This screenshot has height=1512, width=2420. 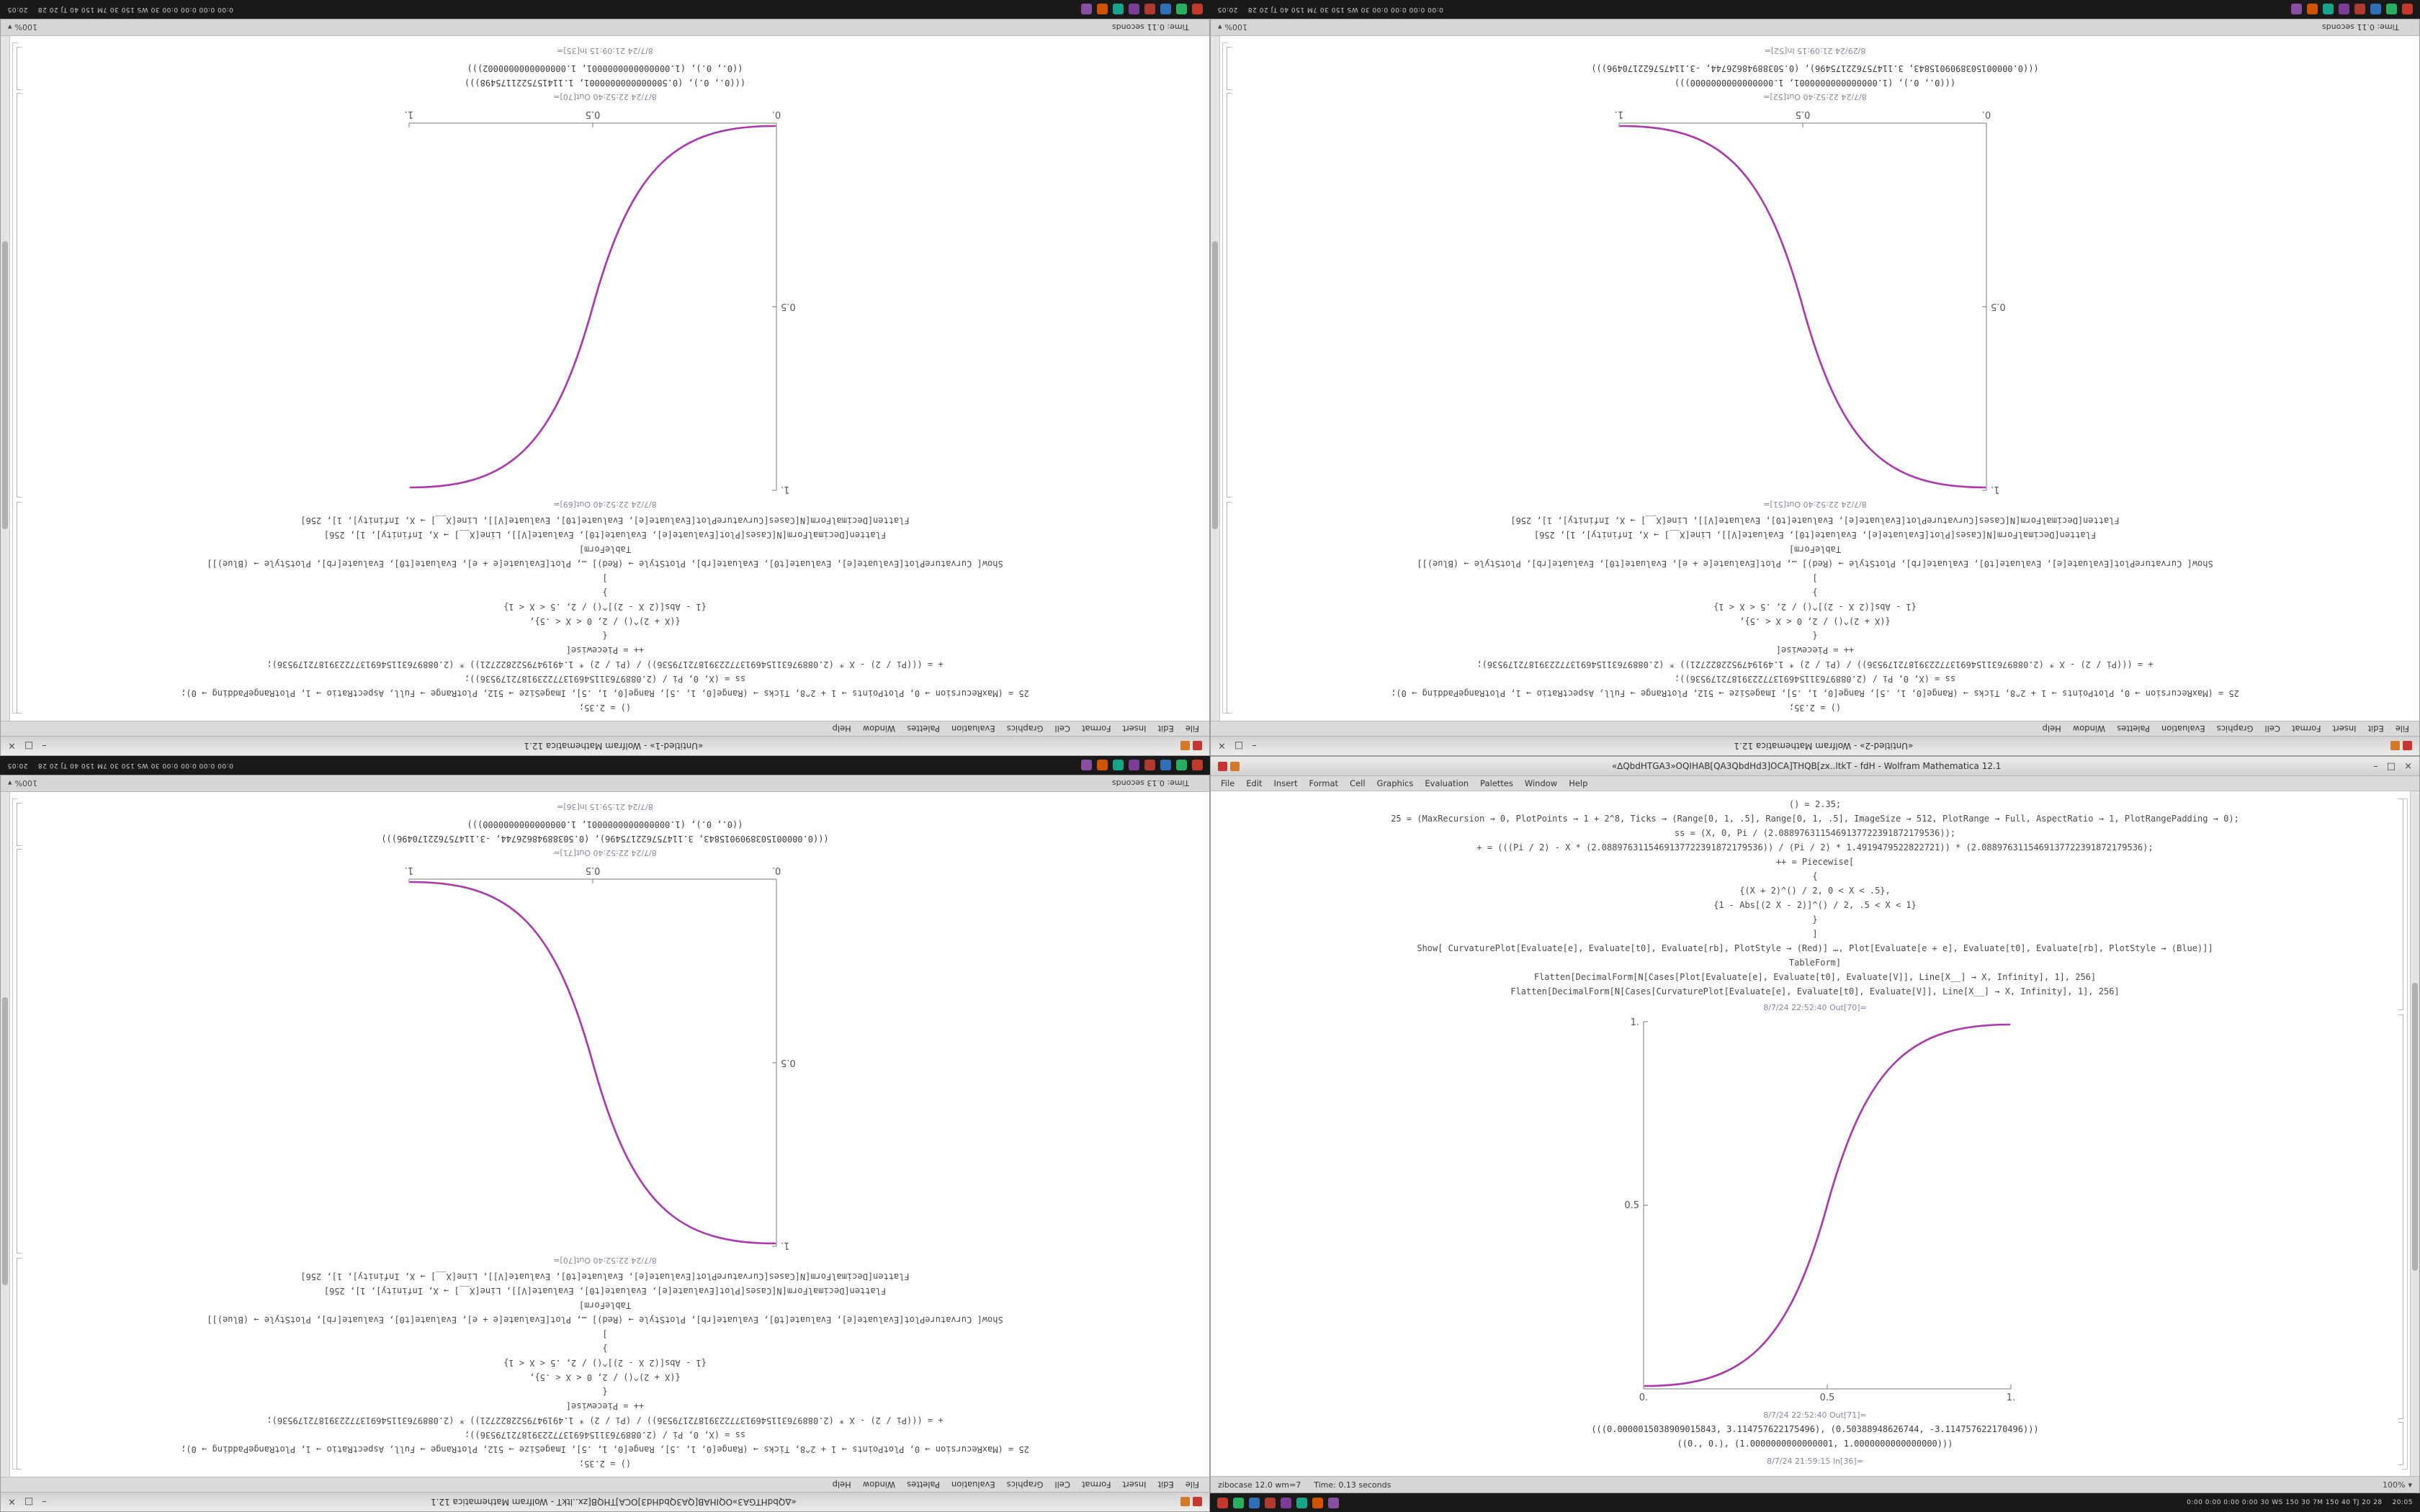 What do you see at coordinates (605, 1464) in the screenshot?
I see `code-line: () = 2.35;` at bounding box center [605, 1464].